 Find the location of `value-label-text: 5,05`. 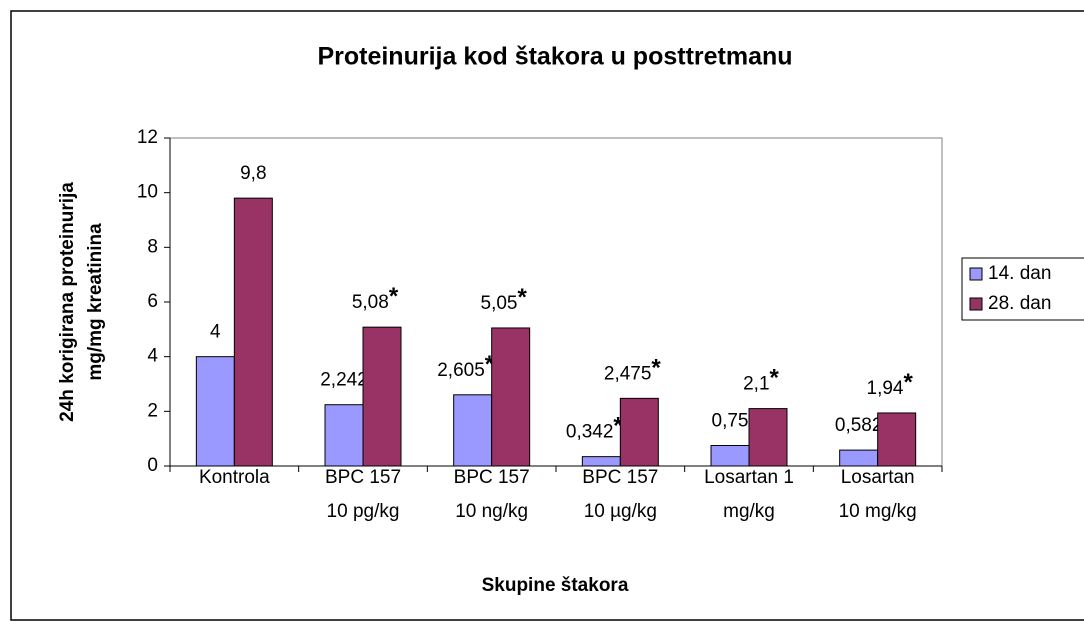

value-label-text: 5,05 is located at coordinates (499, 303).